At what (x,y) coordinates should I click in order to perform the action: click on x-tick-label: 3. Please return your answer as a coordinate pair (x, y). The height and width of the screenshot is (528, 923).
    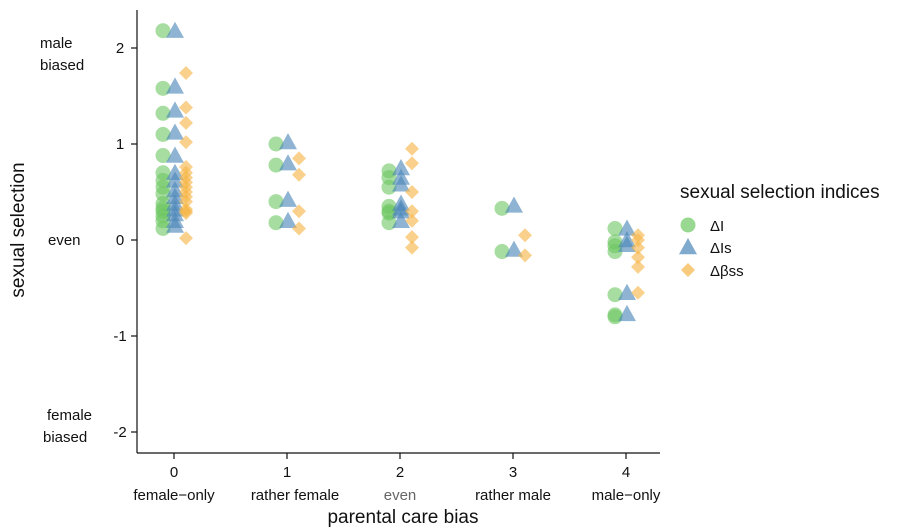
    Looking at the image, I should click on (513, 472).